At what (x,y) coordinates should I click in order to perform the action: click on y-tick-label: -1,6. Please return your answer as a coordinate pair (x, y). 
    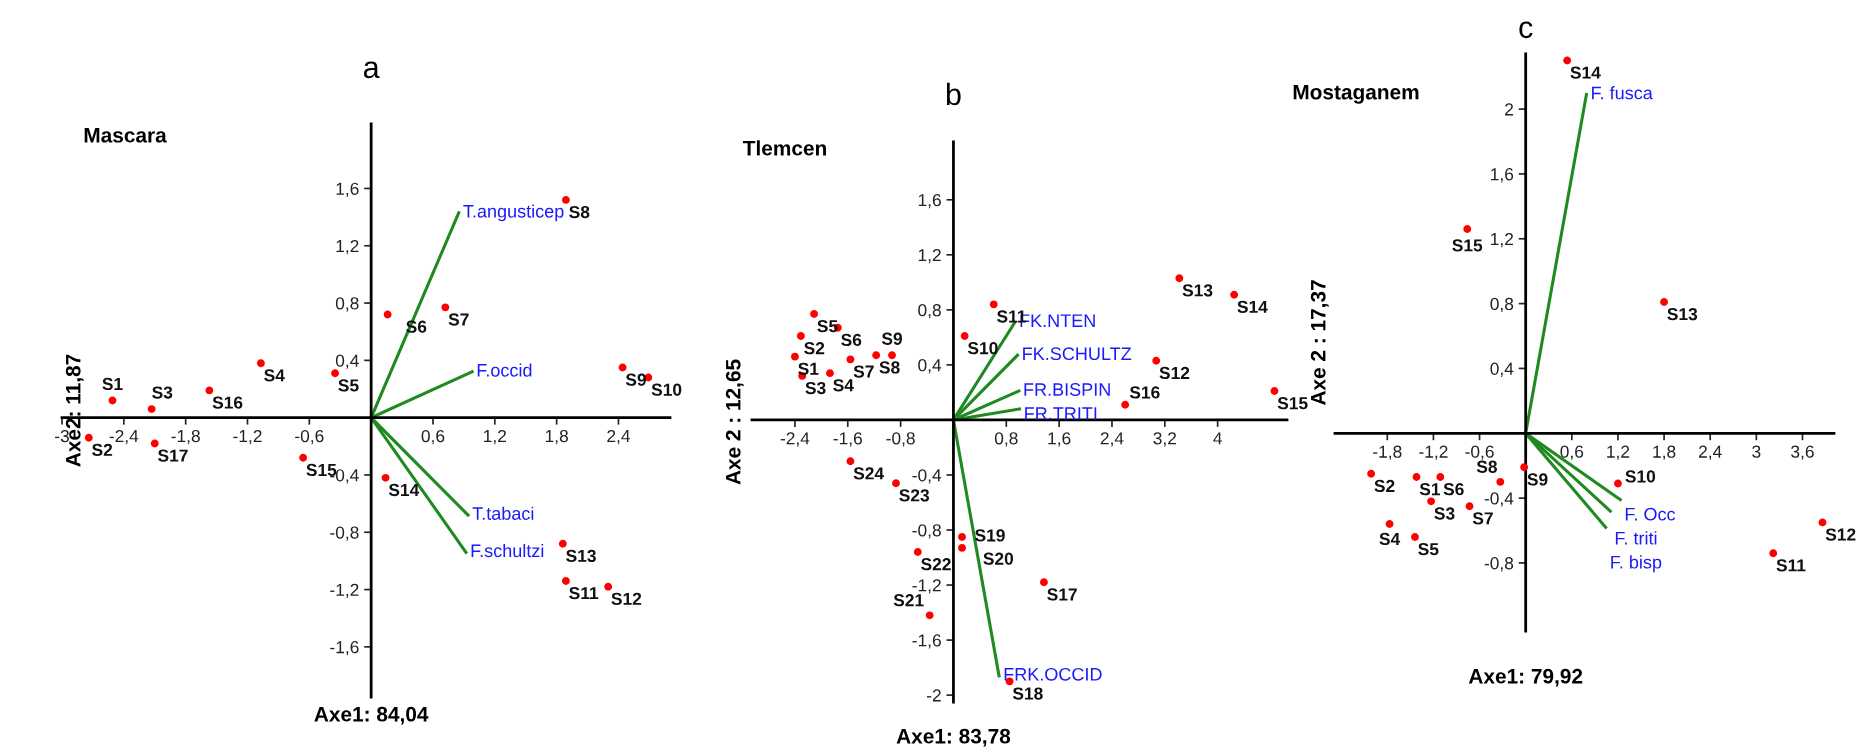
    Looking at the image, I should click on (344, 648).